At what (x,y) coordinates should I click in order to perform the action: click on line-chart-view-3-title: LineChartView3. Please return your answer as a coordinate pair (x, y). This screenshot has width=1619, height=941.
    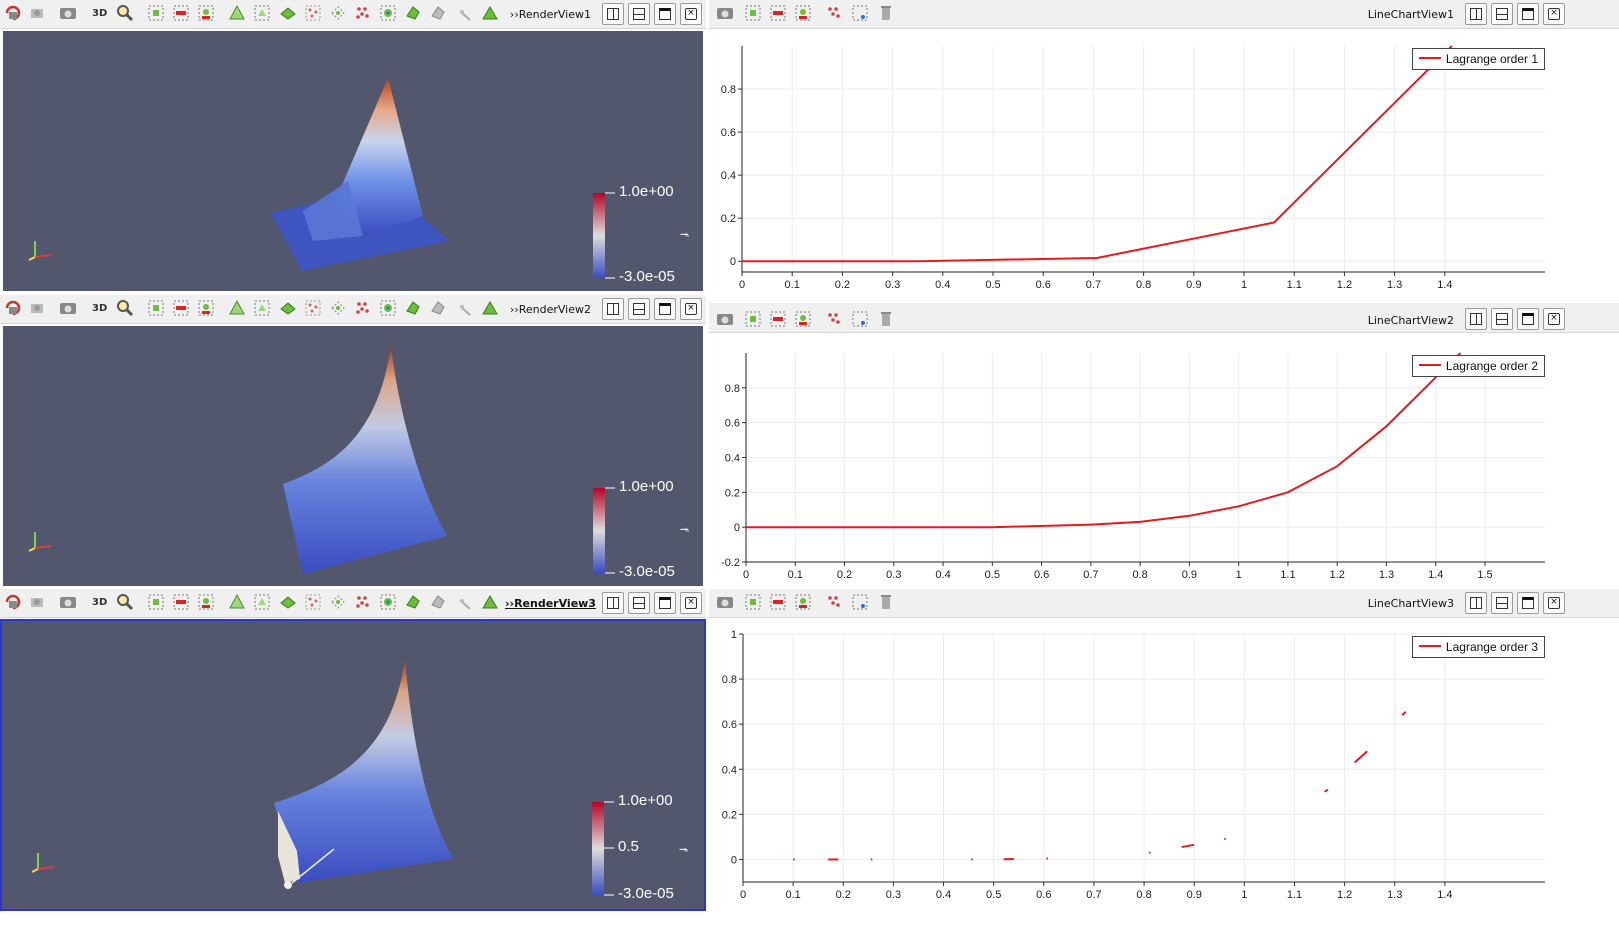
    Looking at the image, I should click on (1410, 603).